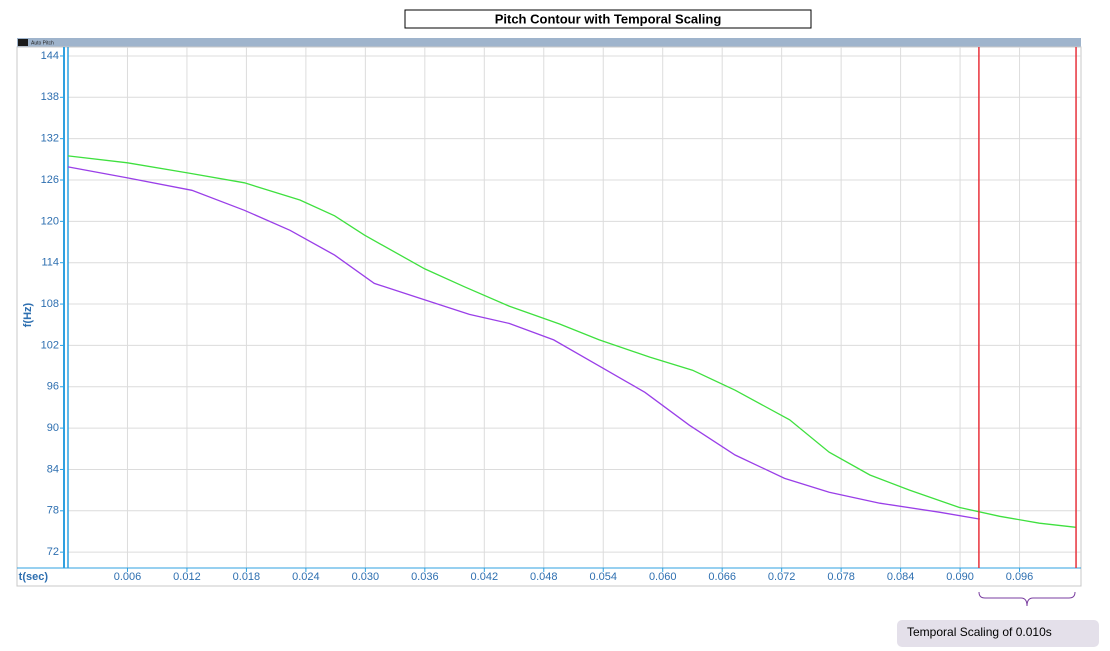 Image resolution: width=1110 pixels, height=651 pixels. What do you see at coordinates (901, 577) in the screenshot?
I see `x-tick-label: 0.084` at bounding box center [901, 577].